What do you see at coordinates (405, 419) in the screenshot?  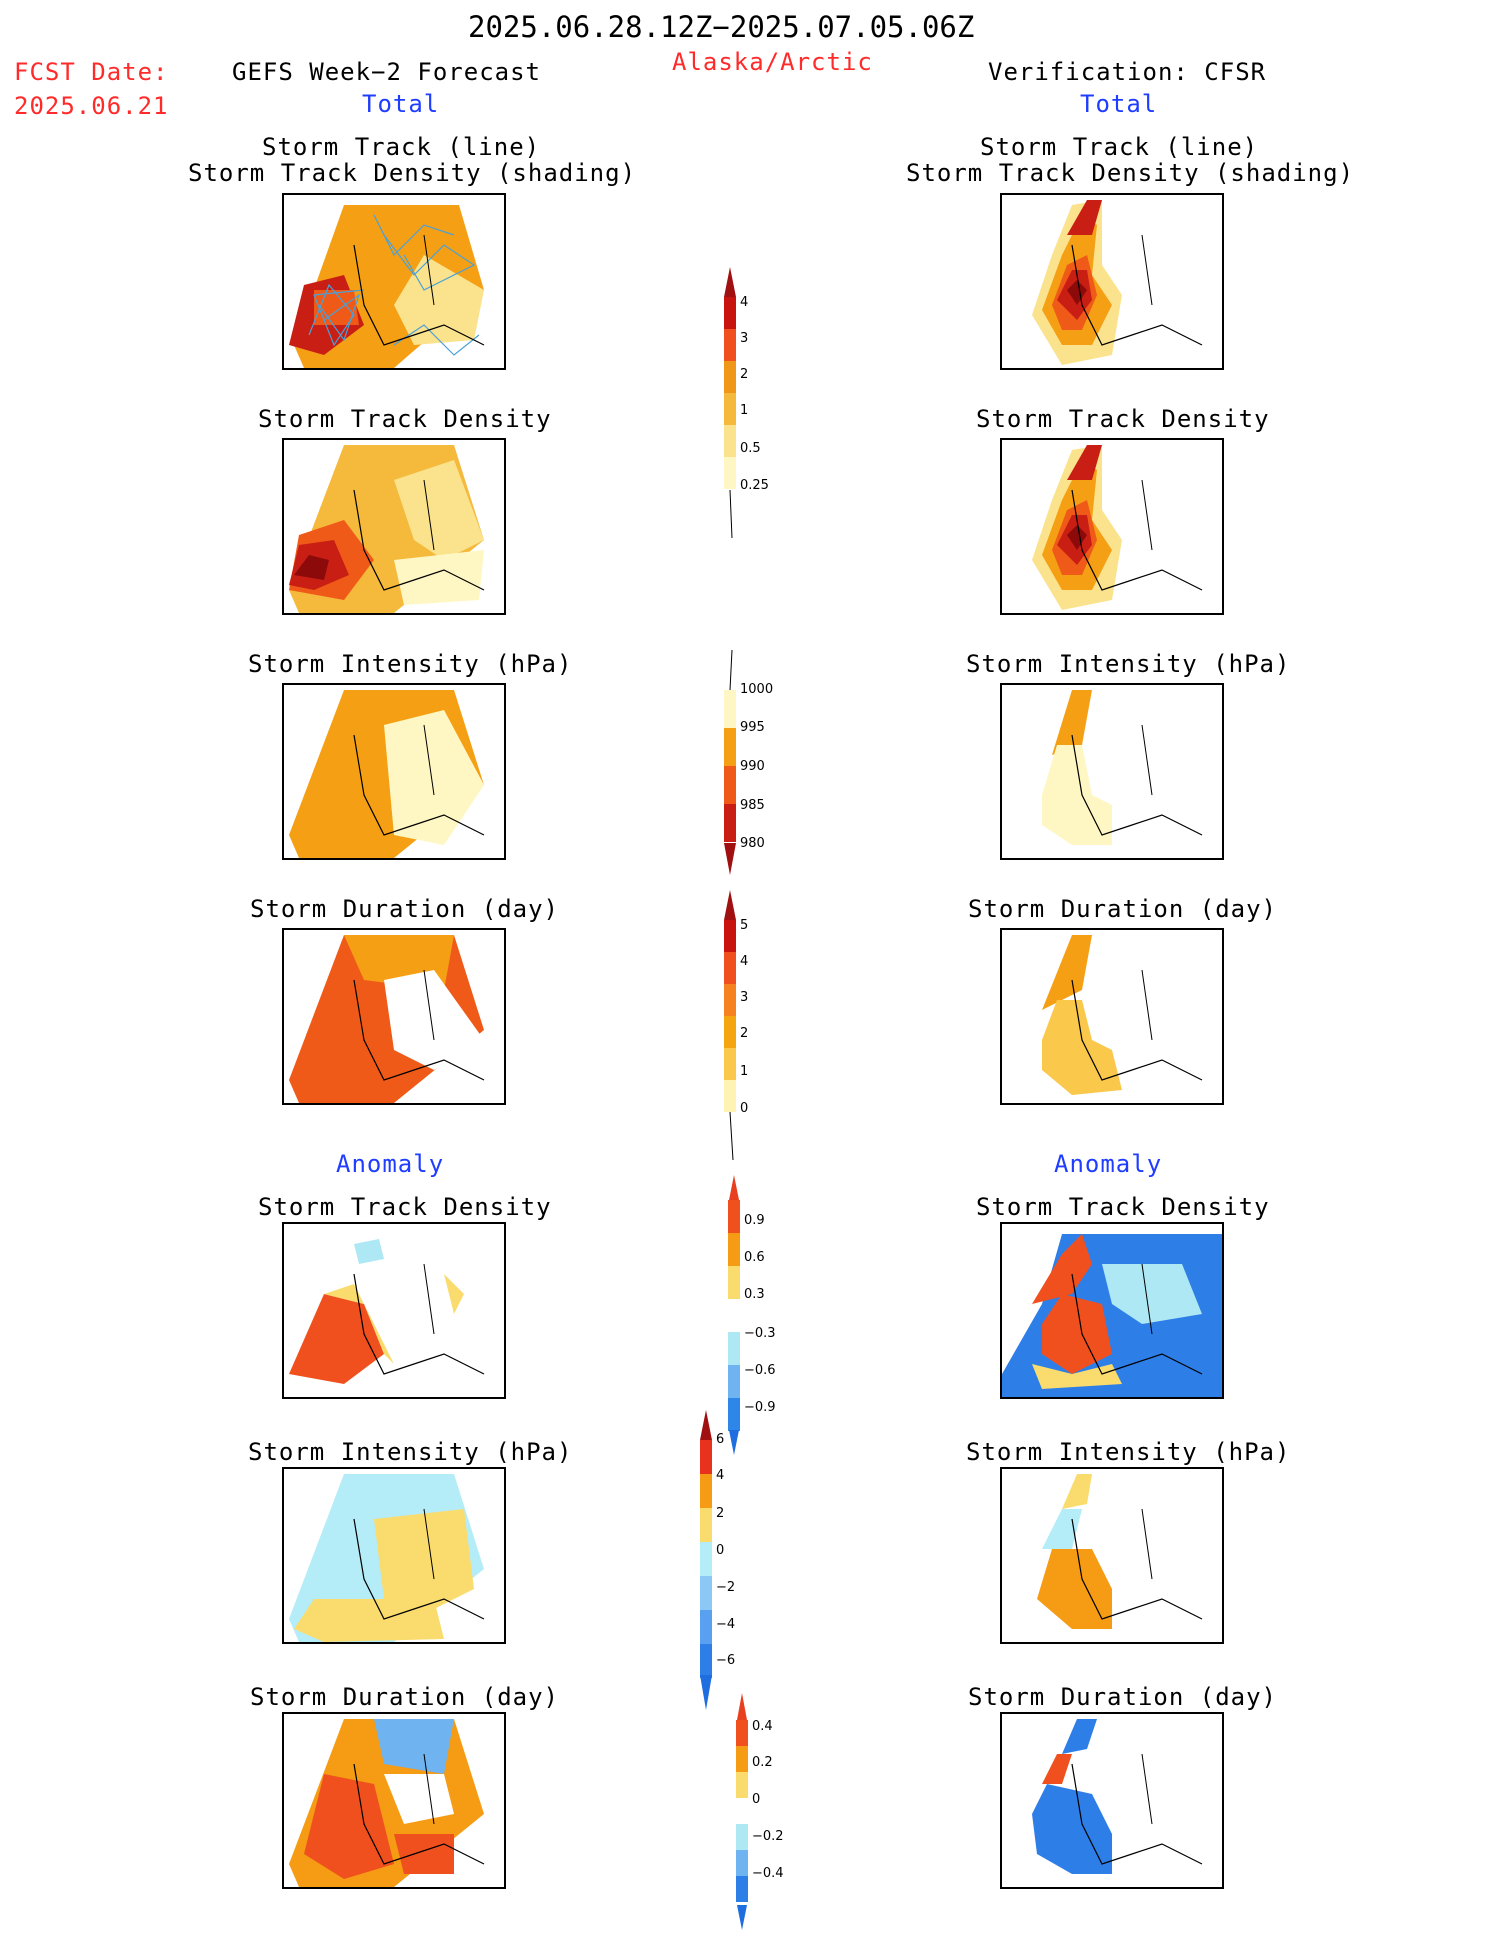 I see `left-density-title: Storm Track Density` at bounding box center [405, 419].